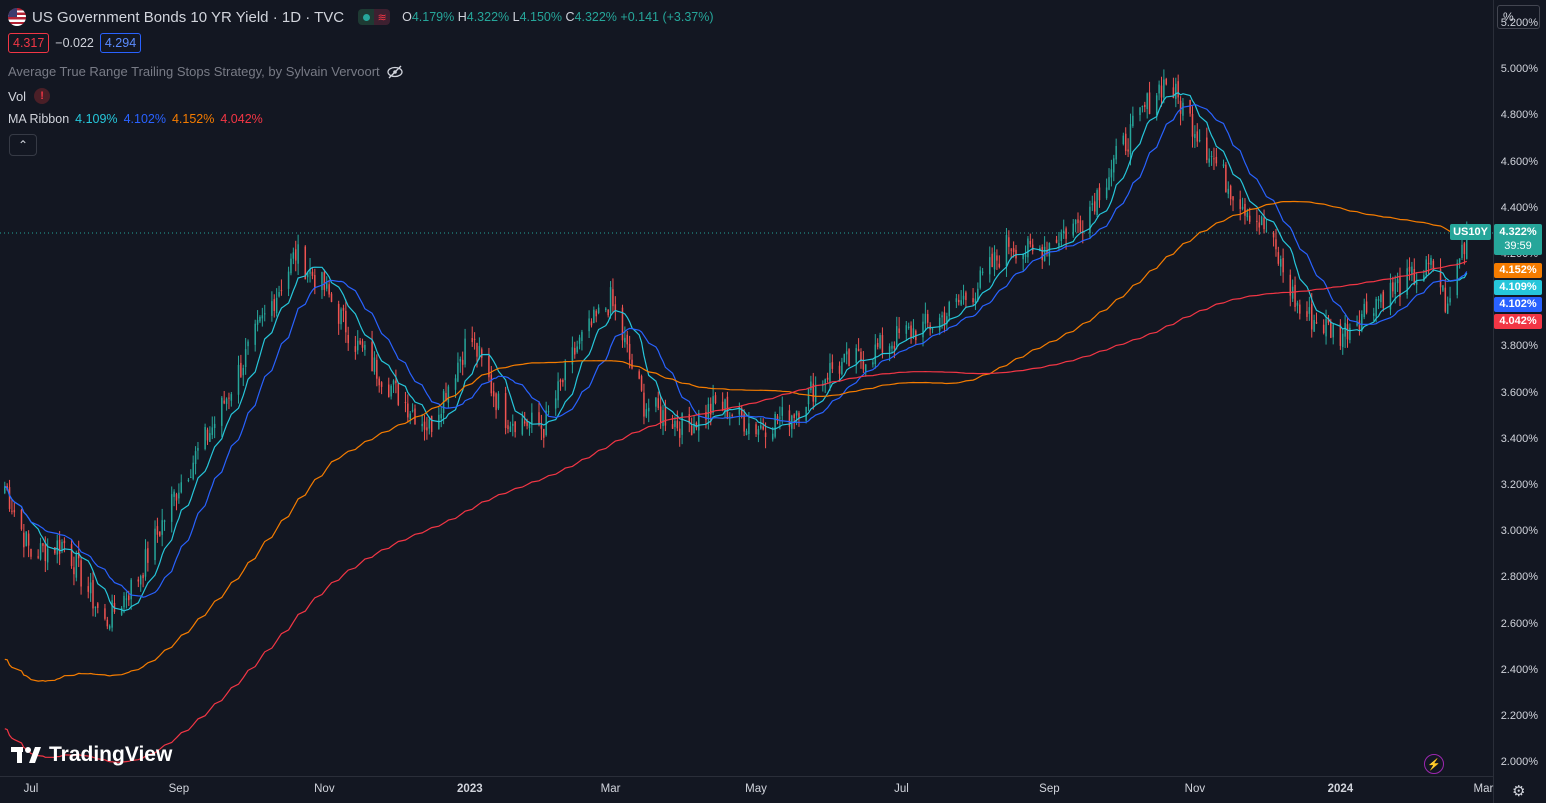 The height and width of the screenshot is (803, 1546). I want to click on volume-legend: Vol !, so click(29, 96).